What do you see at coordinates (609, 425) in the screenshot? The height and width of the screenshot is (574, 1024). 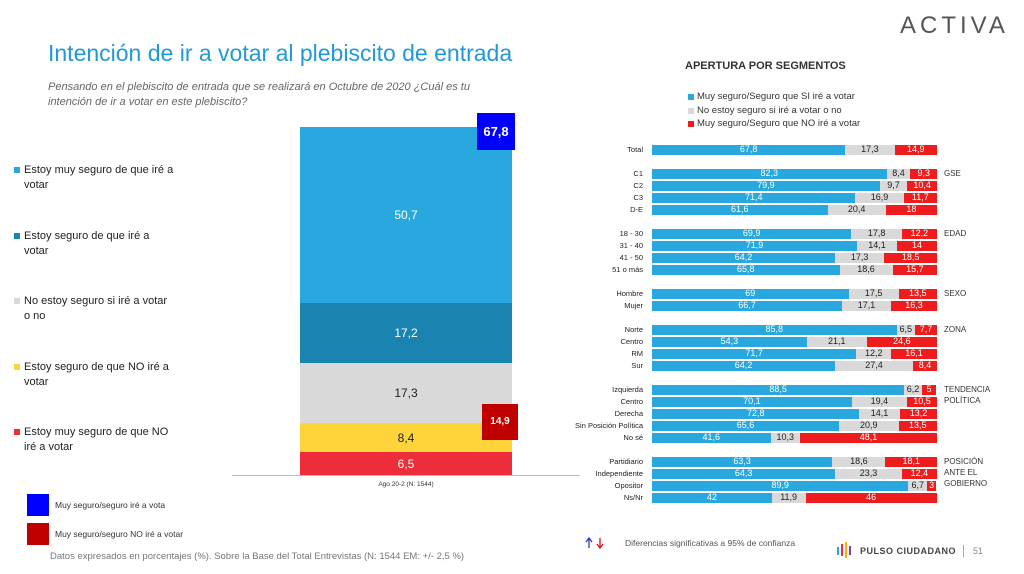 I see `category-label: Sin Posición Política` at bounding box center [609, 425].